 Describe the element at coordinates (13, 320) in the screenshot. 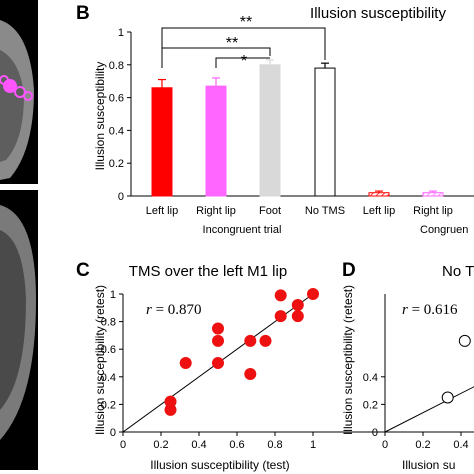

I see `mri-bottom-brain-inner` at that location.